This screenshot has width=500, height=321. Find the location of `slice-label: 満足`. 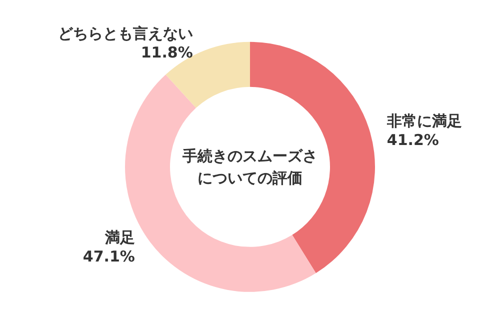

slice-label: 満足 is located at coordinates (119, 237).